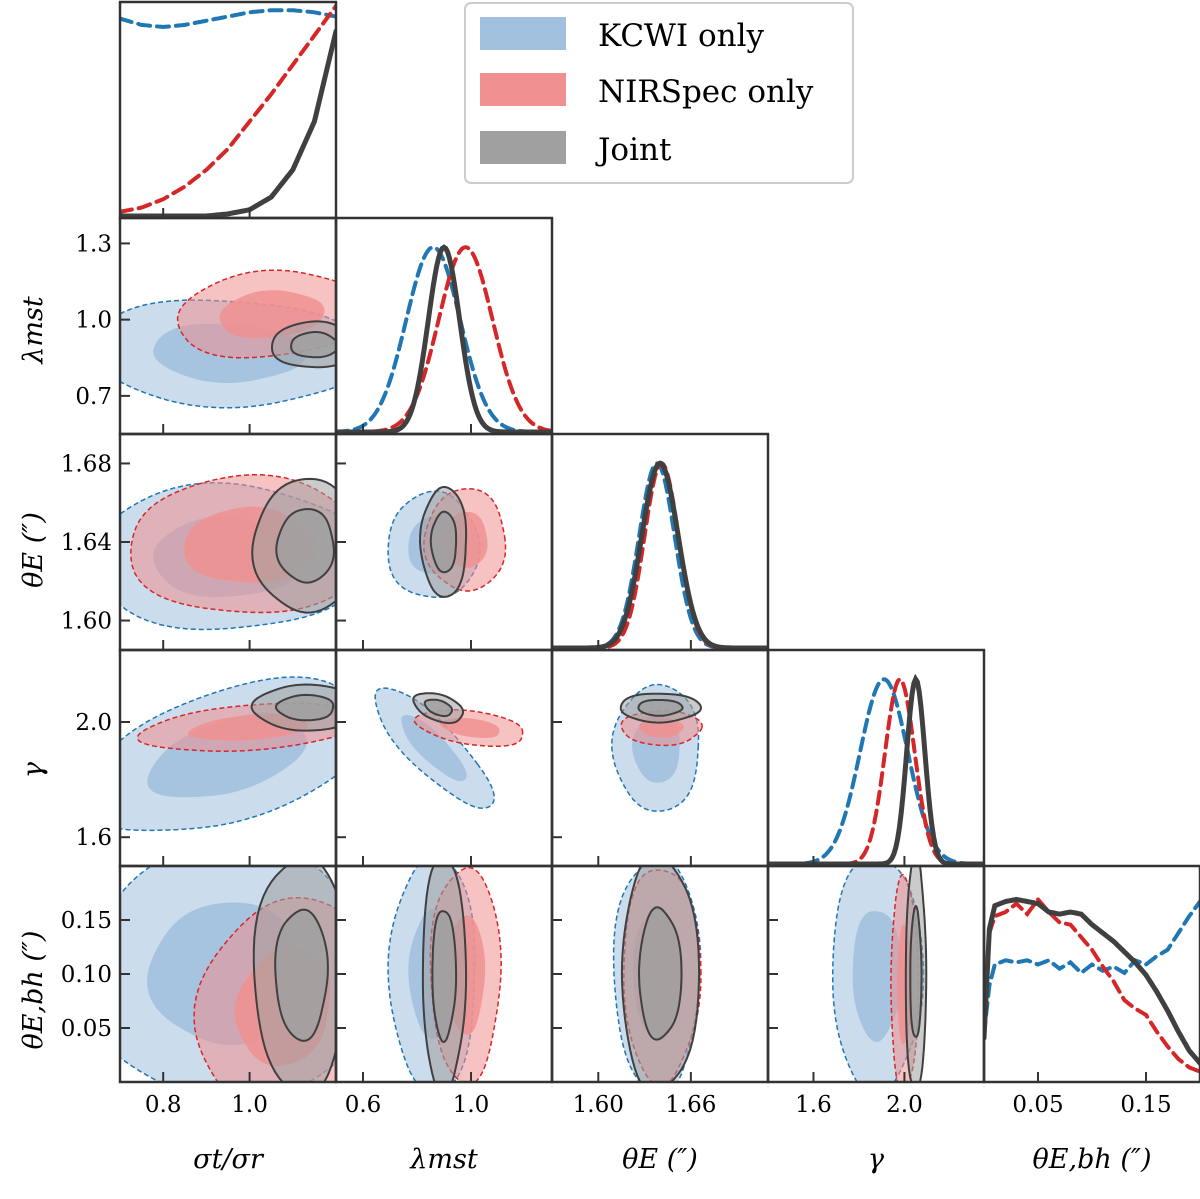 This screenshot has width=1200, height=1199. What do you see at coordinates (706, 92) in the screenshot?
I see `legend-label-nirspec: NIRSpec only` at bounding box center [706, 92].